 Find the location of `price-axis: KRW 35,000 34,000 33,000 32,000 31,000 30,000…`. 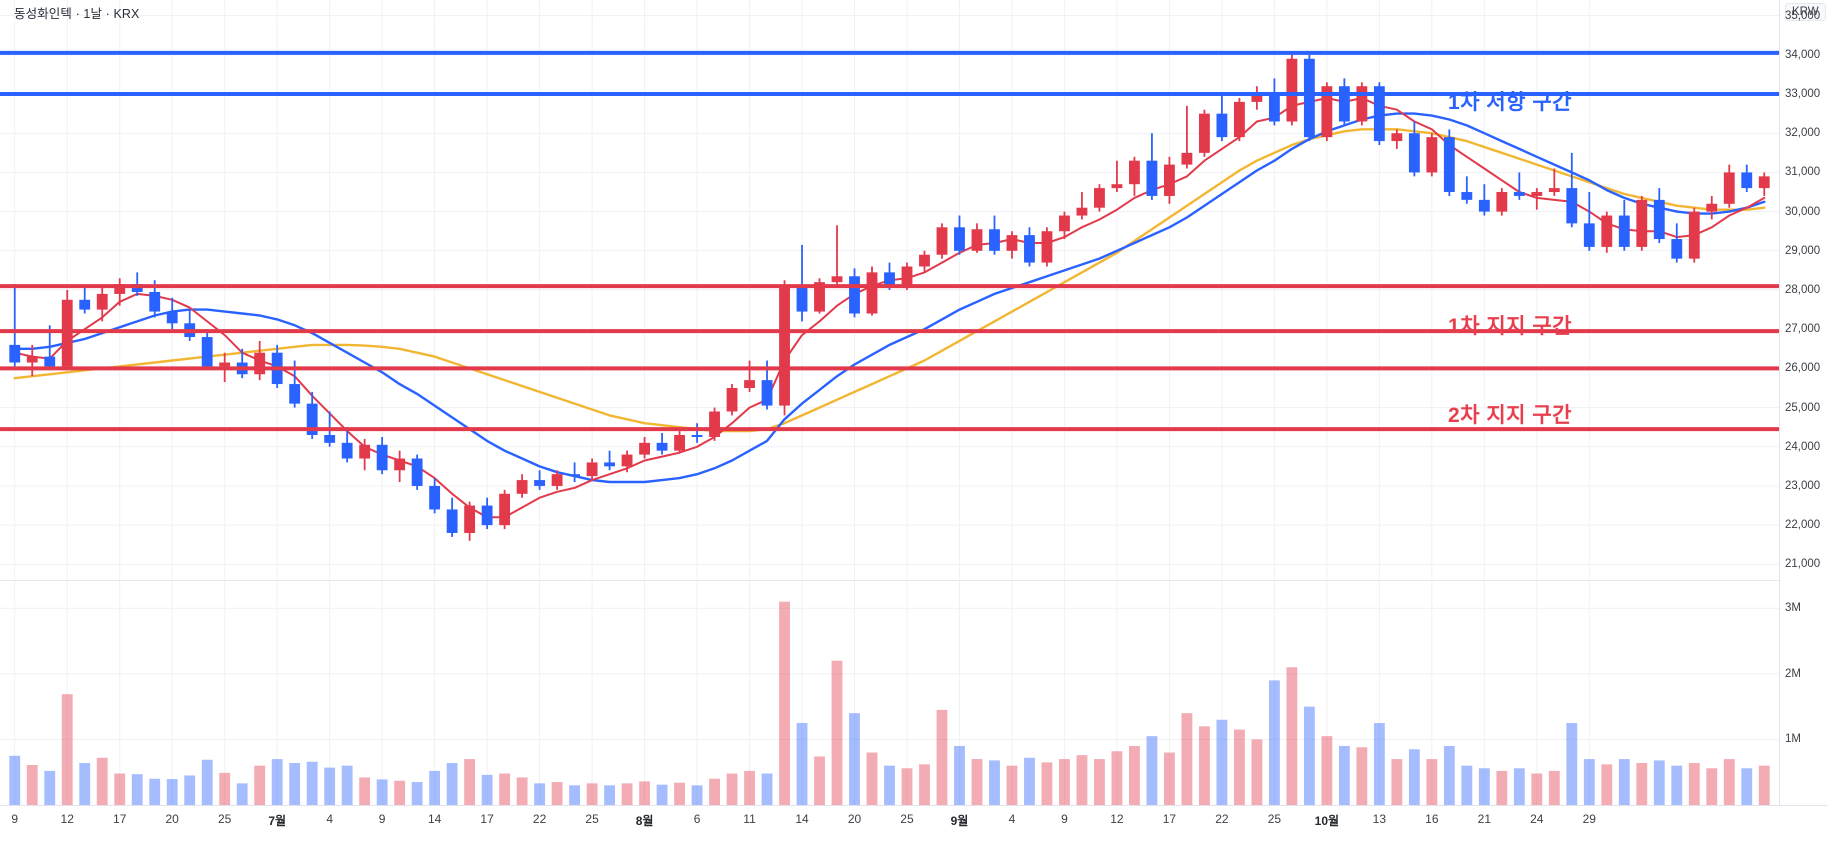

price-axis: KRW 35,000 34,000 33,000 32,000 31,000 30,000… is located at coordinates (1803, 402).